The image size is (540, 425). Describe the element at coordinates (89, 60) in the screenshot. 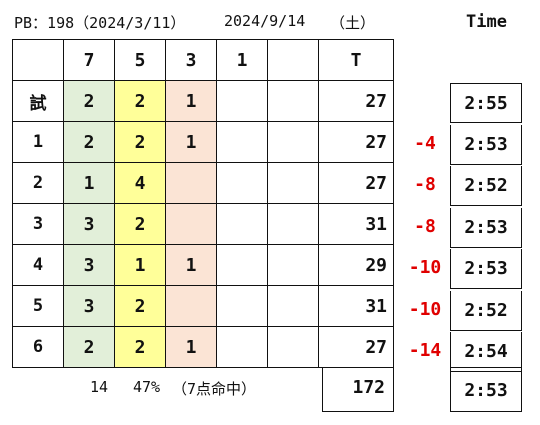

I see `col-header-7: 7` at that location.